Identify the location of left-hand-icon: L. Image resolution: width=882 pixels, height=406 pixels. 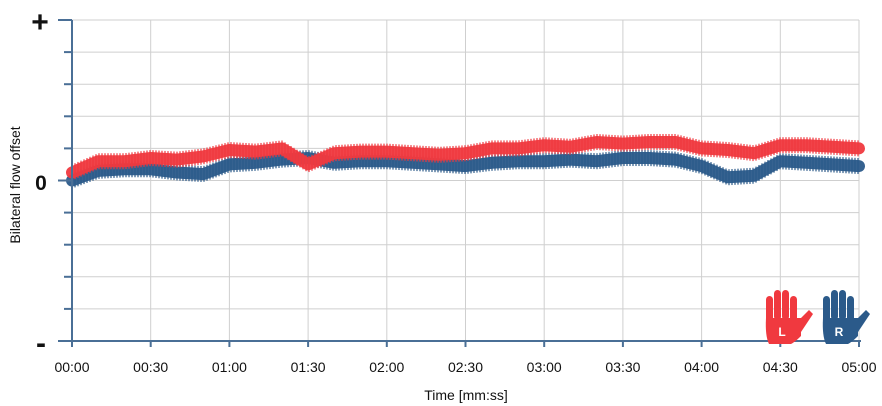
(789, 317).